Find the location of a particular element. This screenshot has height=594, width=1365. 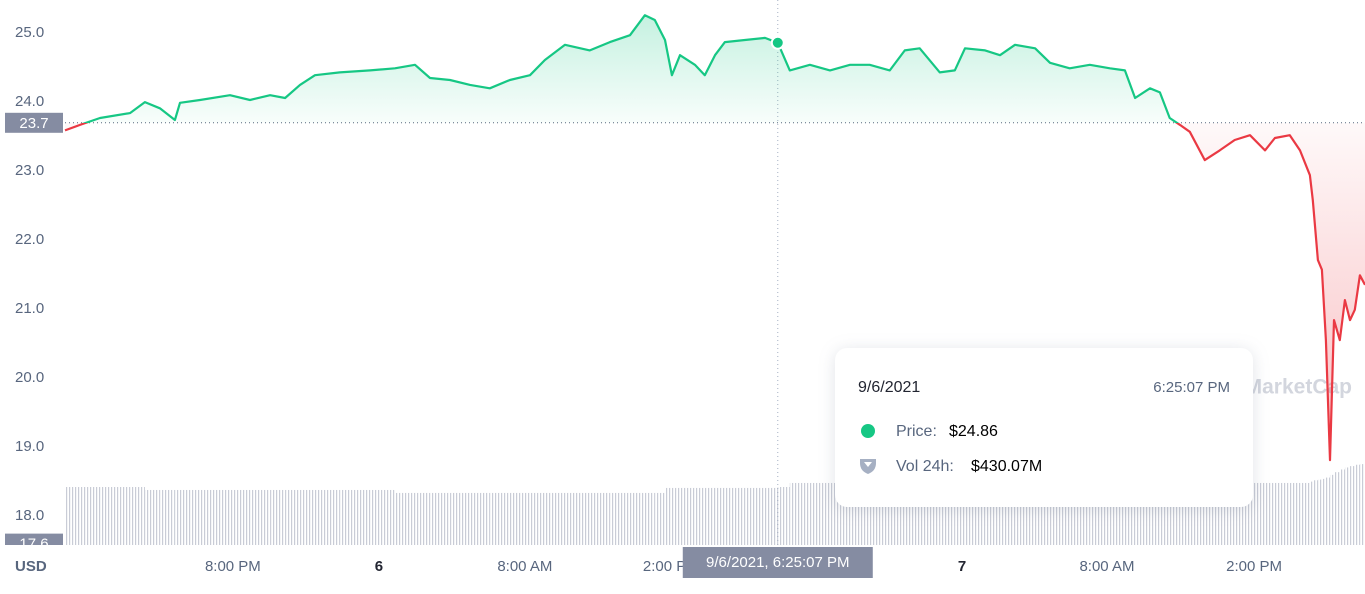

low-box: 17.6 is located at coordinates (34, 543).